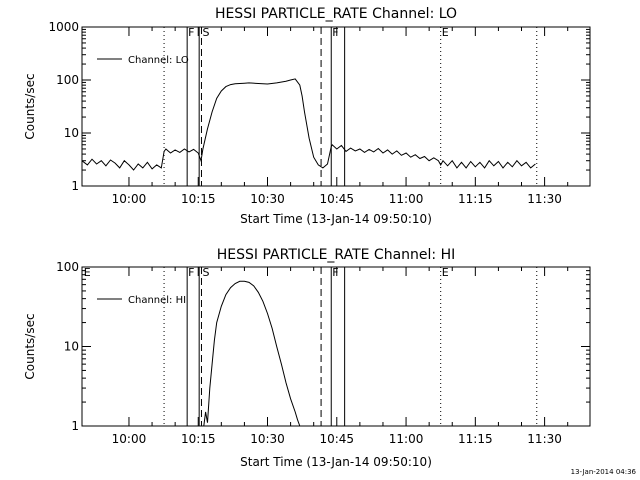 The height and width of the screenshot is (480, 640). Describe the element at coordinates (158, 60) in the screenshot. I see `chart0-legend-label: Channel: LO` at that location.